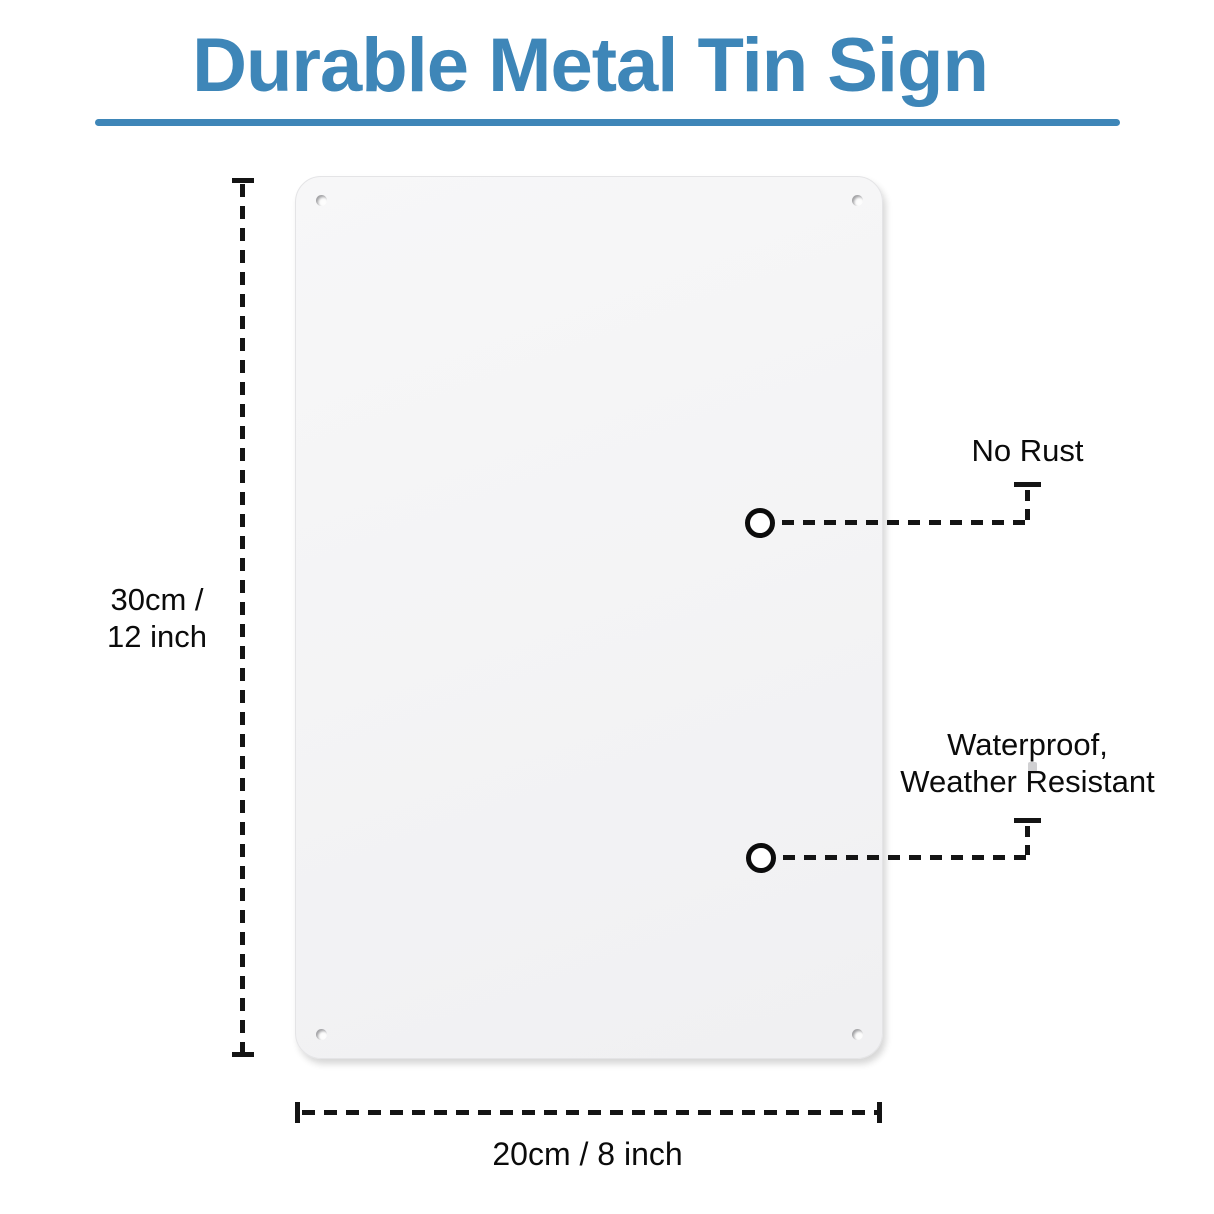 Image resolution: width=1214 pixels, height=1214 pixels. What do you see at coordinates (1027, 840) in the screenshot?
I see `waterproof-leader-vertical` at bounding box center [1027, 840].